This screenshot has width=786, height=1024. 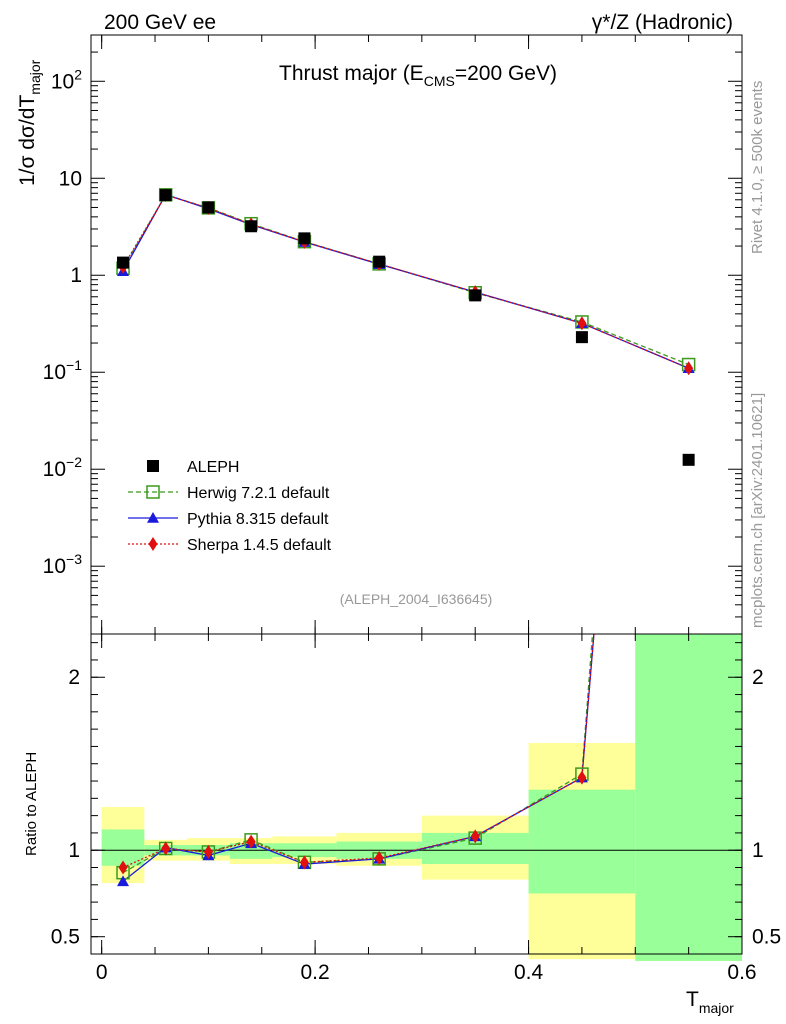 I want to click on x-tick-label: 0.2, so click(x=315, y=972).